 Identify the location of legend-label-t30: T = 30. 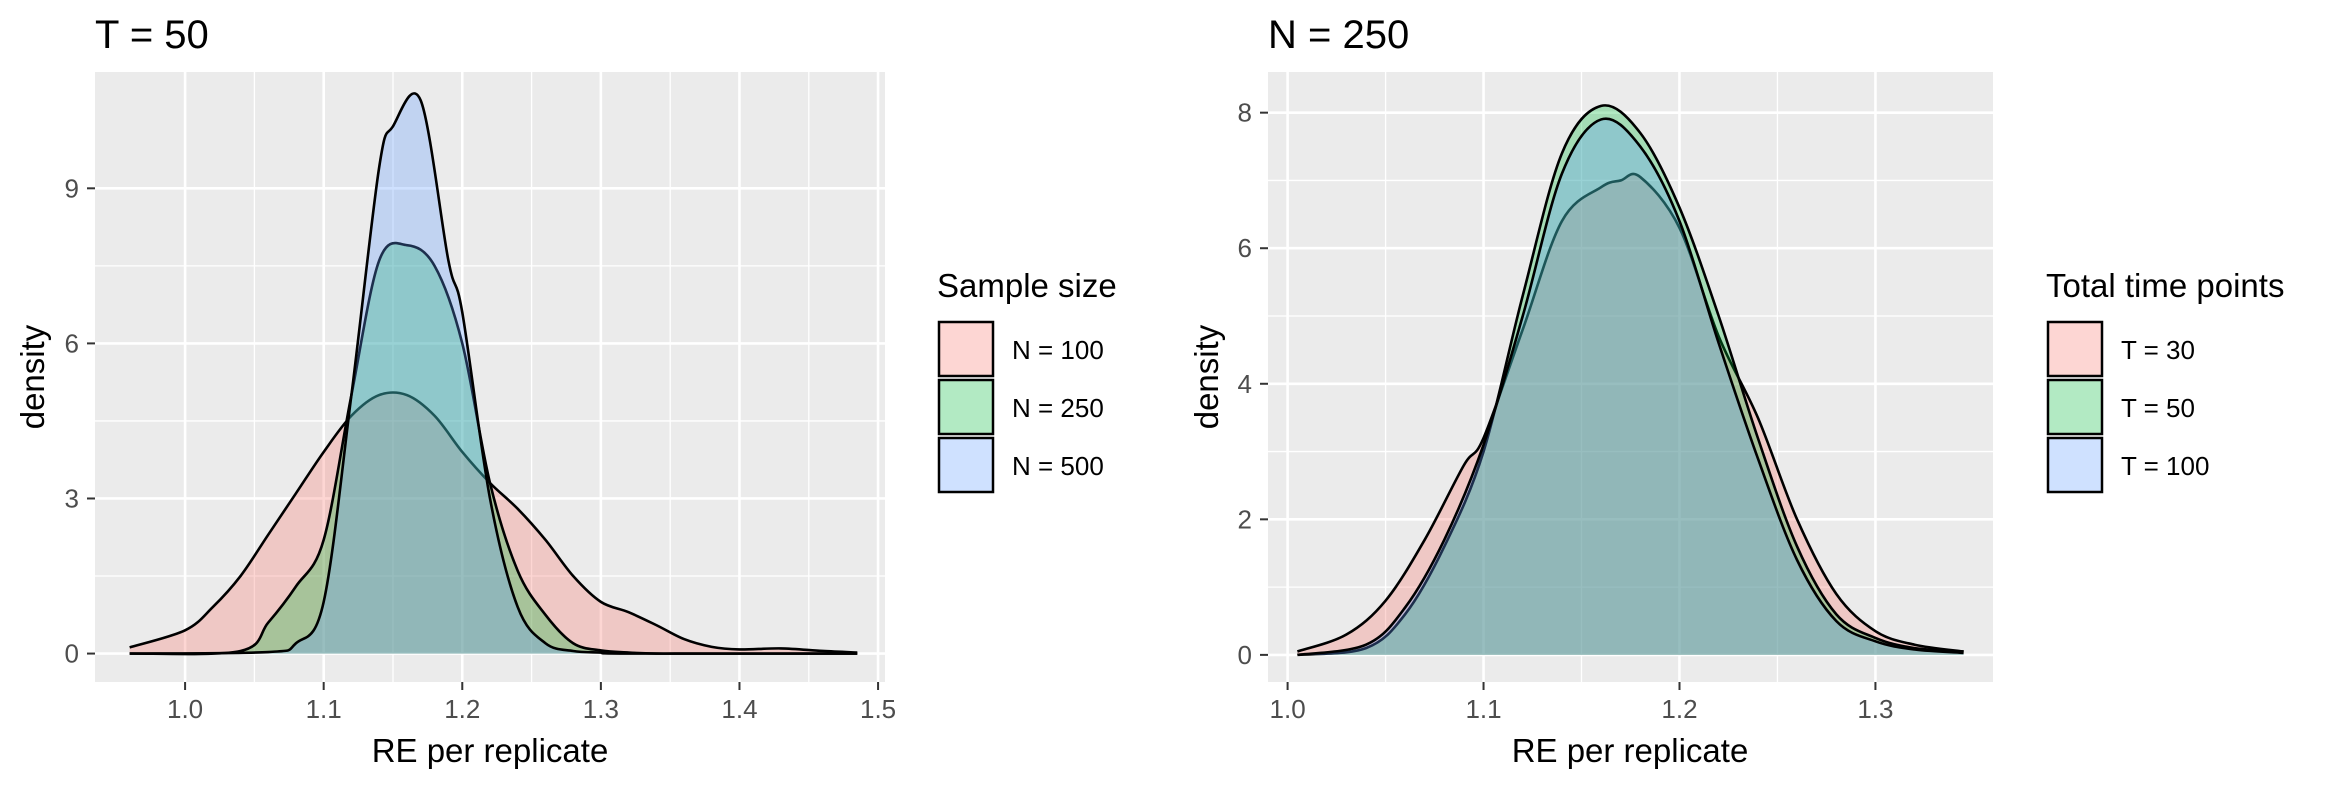
(2158, 350).